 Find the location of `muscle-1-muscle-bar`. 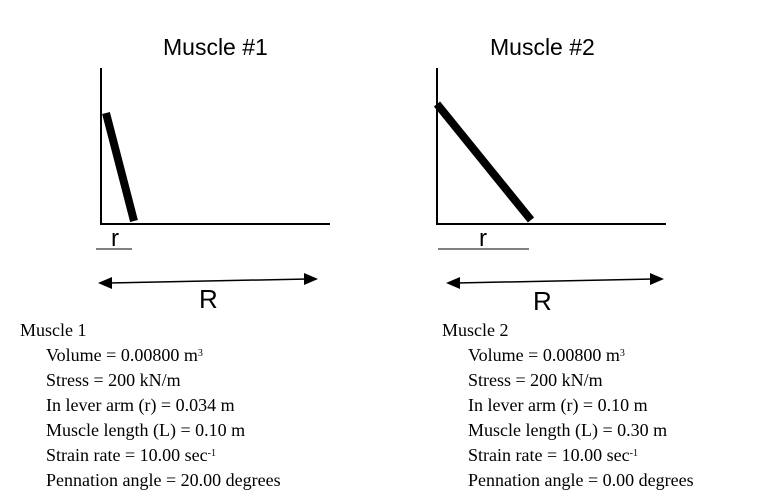

muscle-1-muscle-bar is located at coordinates (120, 167).